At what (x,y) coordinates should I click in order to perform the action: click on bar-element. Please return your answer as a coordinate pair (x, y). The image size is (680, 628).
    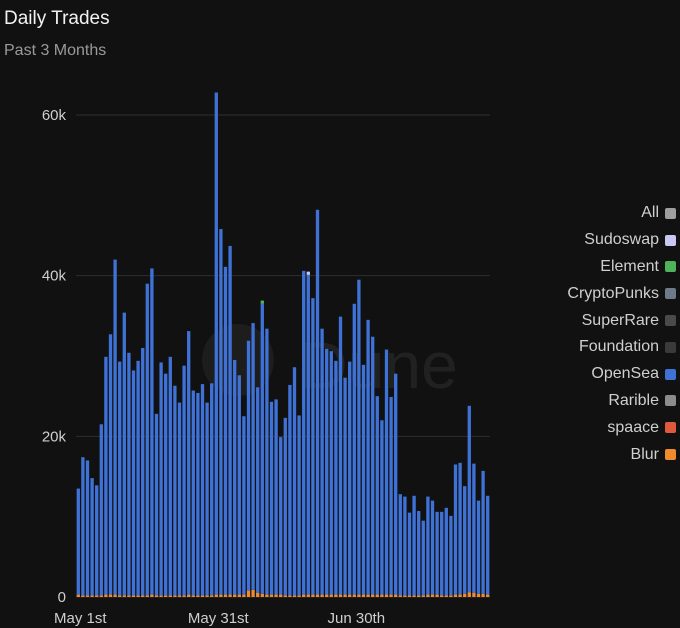
    Looking at the image, I should click on (262, 302).